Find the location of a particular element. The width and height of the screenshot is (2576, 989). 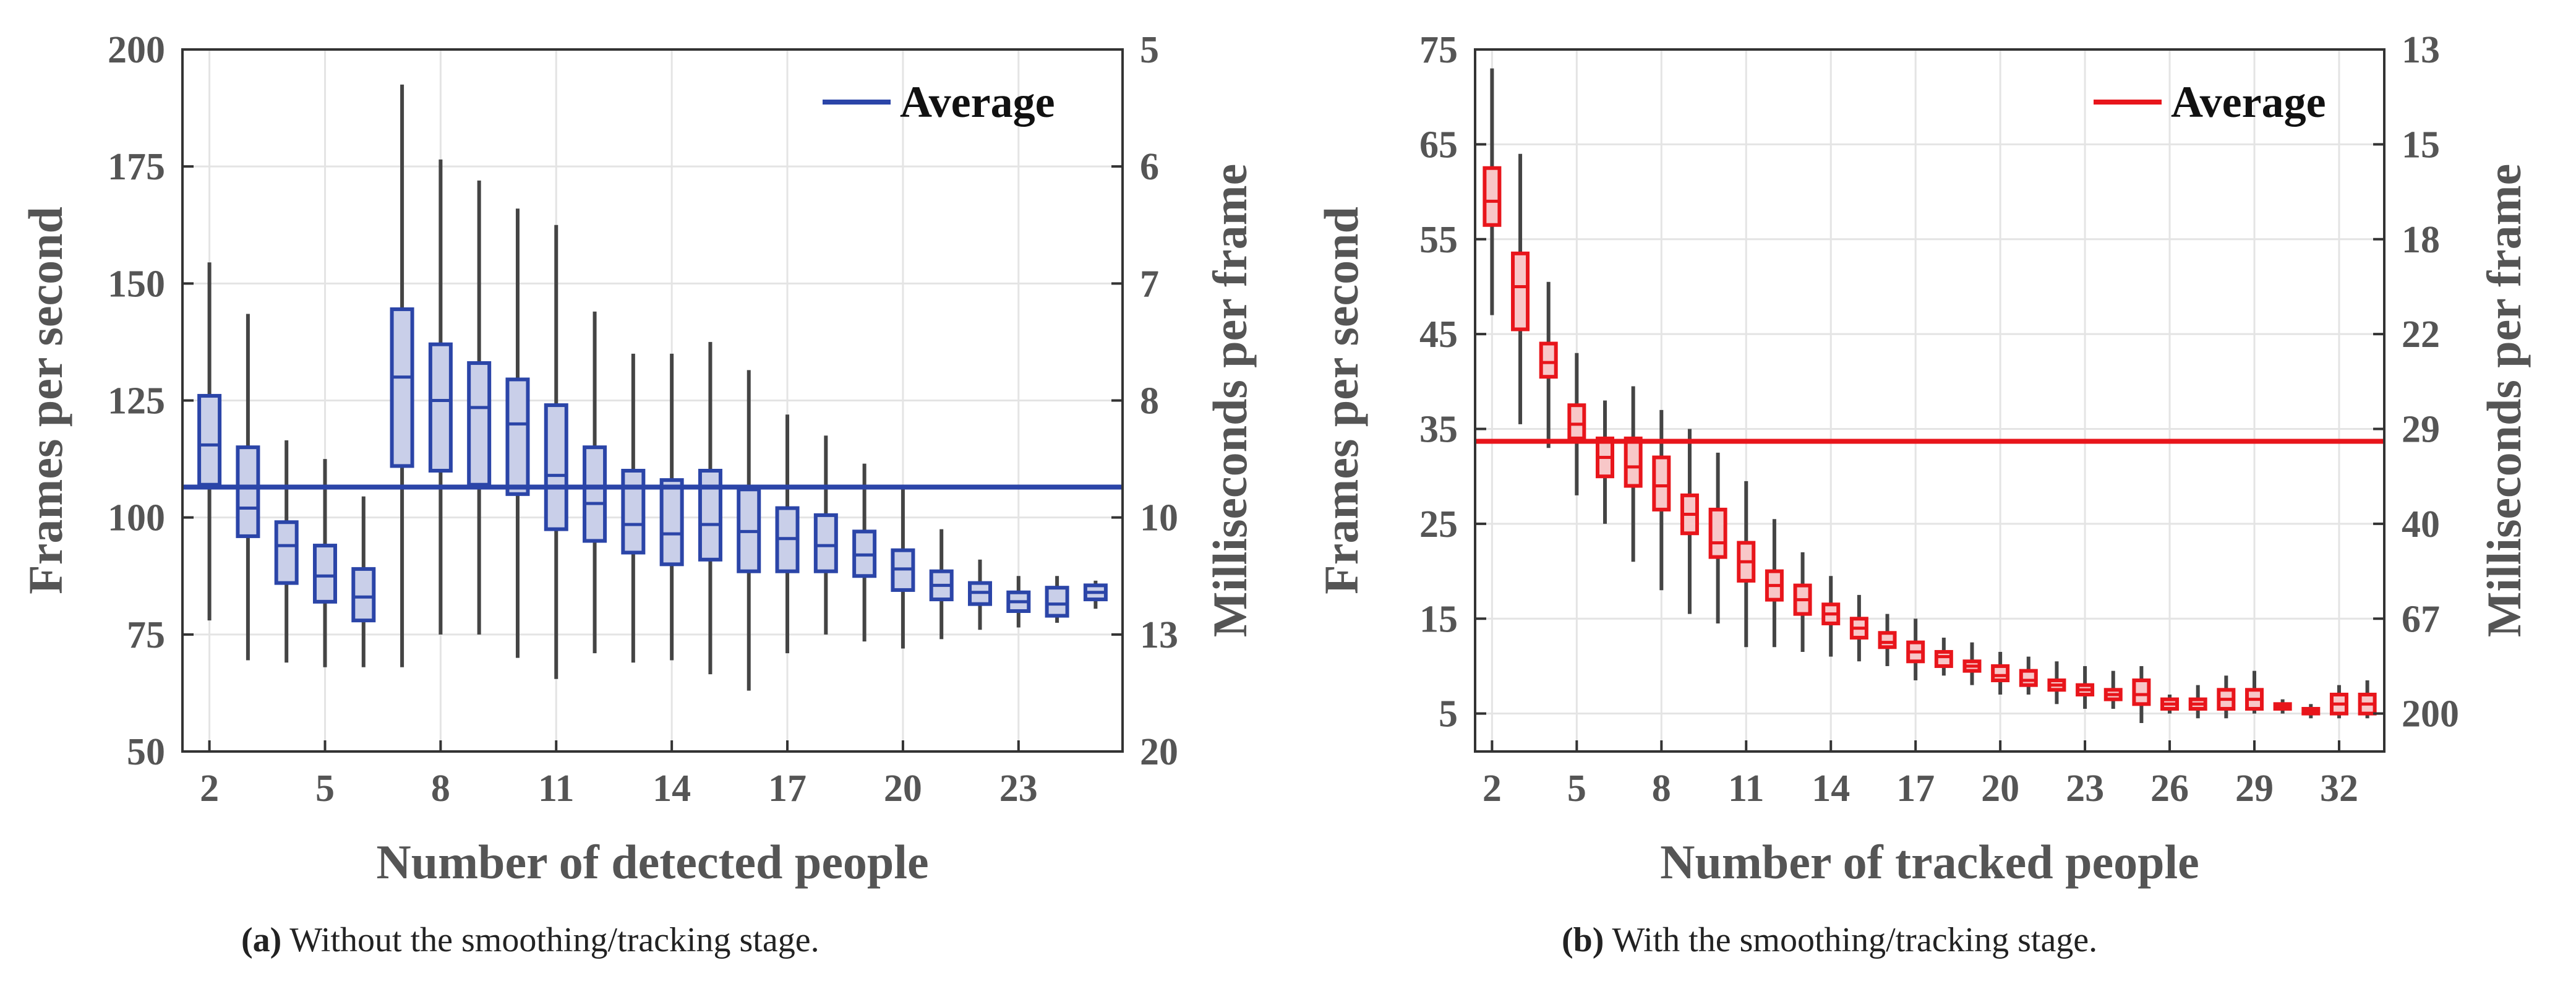

a-box-x9 is located at coordinates (479, 424).